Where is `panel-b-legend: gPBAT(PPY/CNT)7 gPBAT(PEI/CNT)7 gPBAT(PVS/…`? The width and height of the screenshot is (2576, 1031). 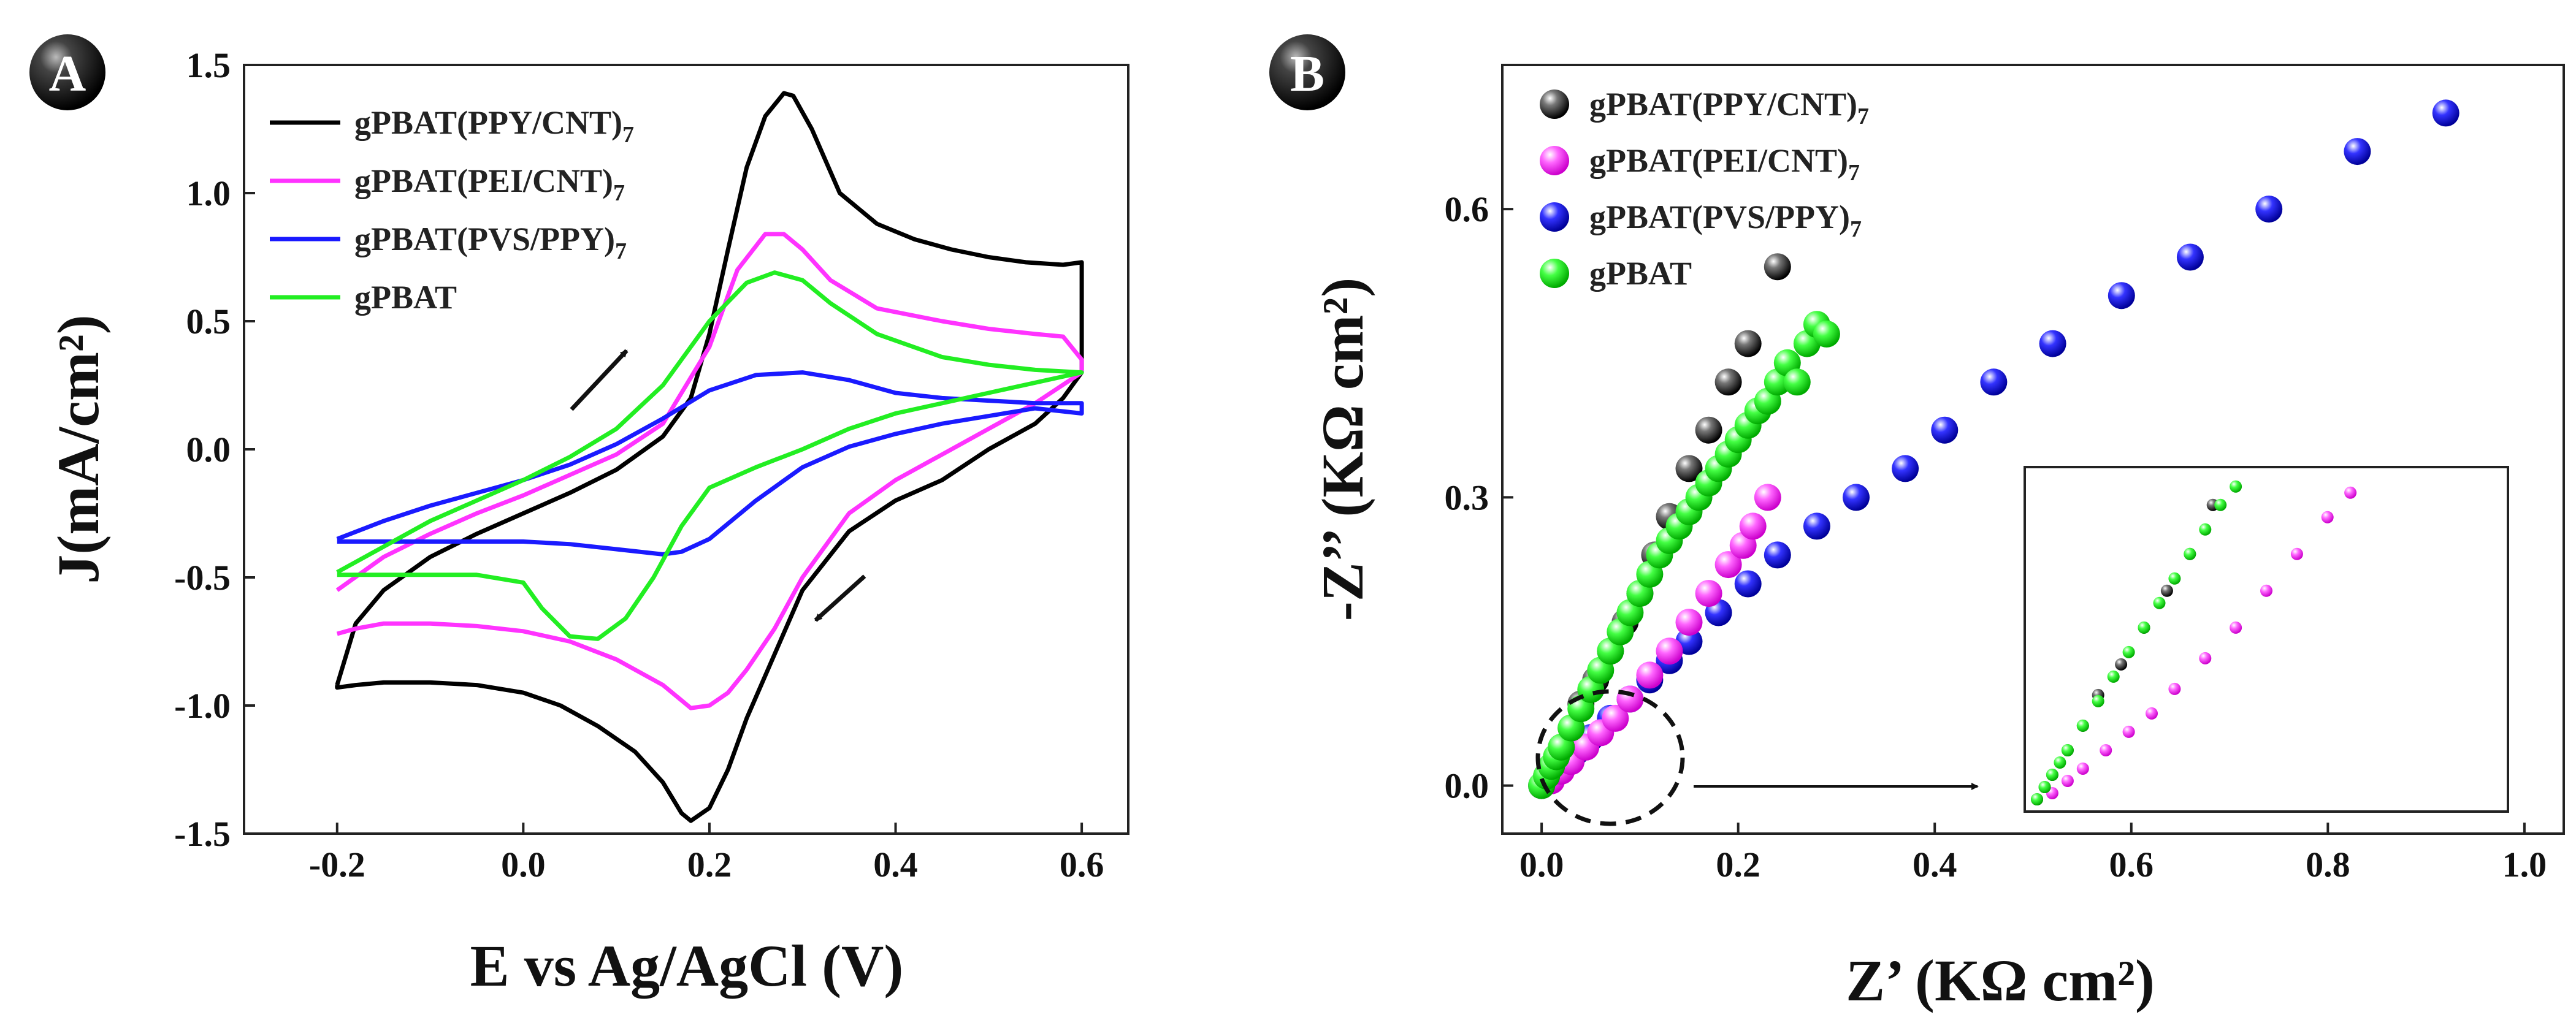
panel-b-legend: gPBAT(PPY/CNT)7 gPBAT(PEI/CNT)7 gPBAT(PVS/… is located at coordinates (1704, 189).